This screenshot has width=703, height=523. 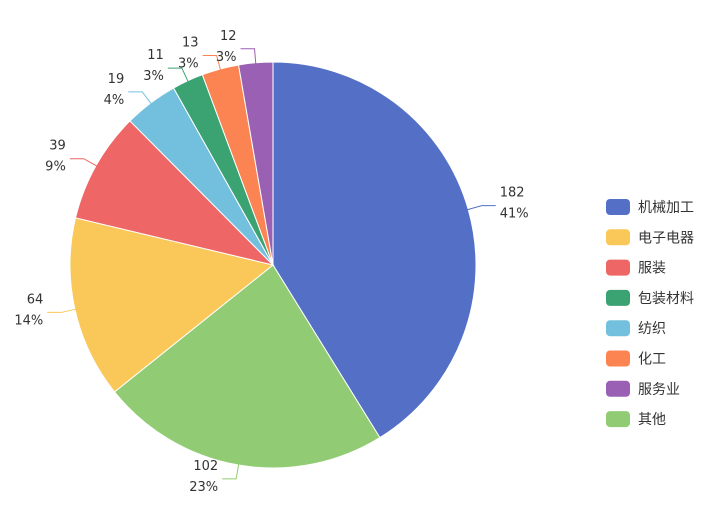 I want to click on legend-item-2: 服装, so click(x=636, y=268).